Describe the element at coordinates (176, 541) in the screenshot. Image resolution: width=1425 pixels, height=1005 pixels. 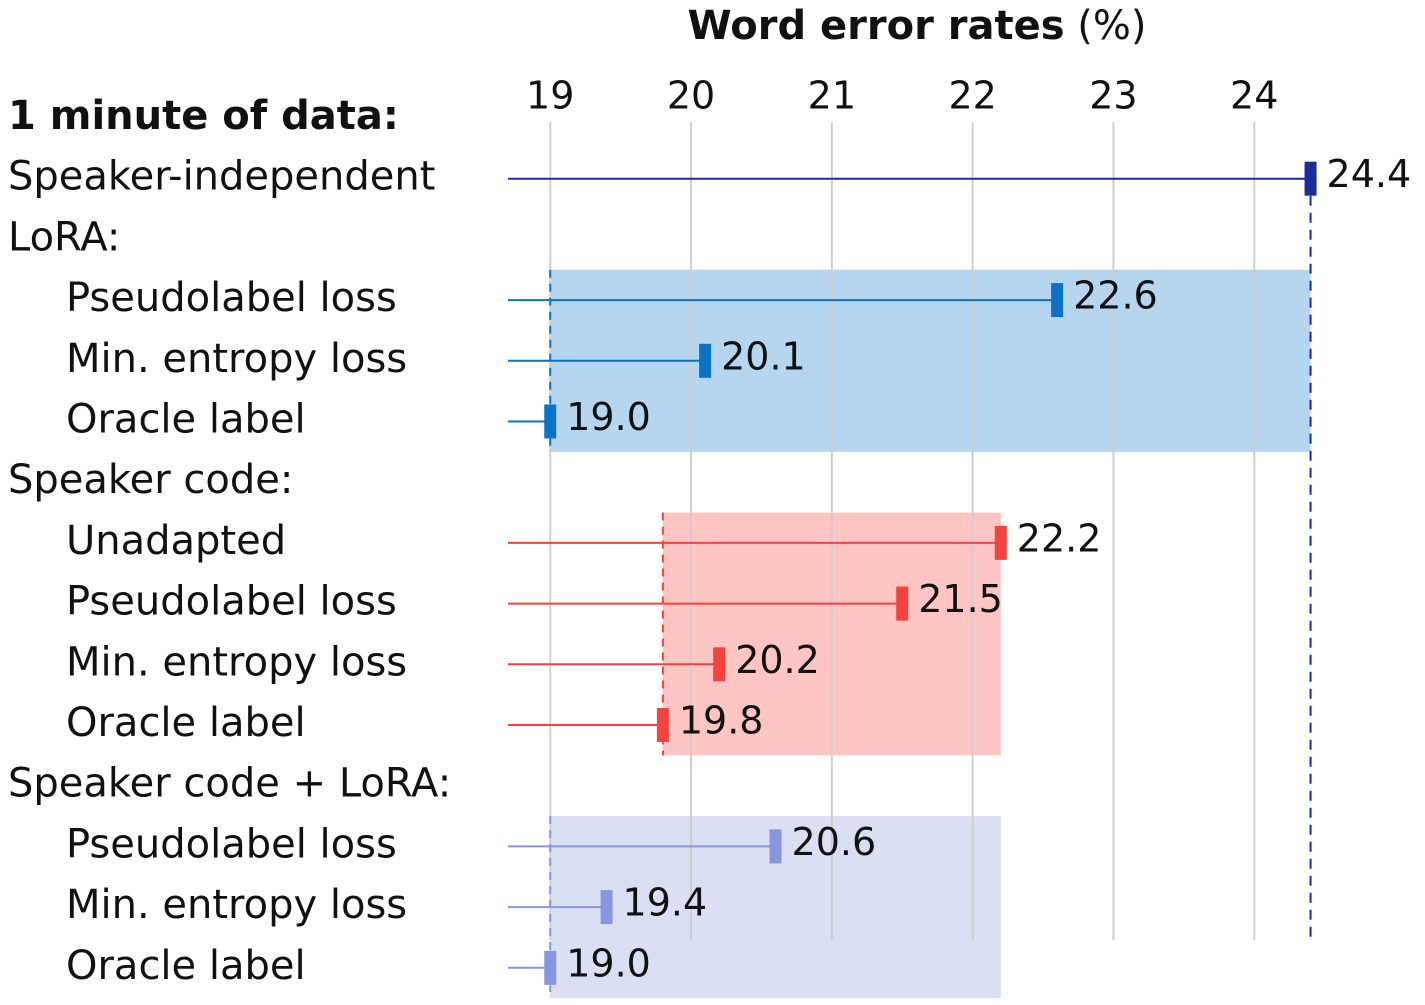
I see `row-label: Unadapted` at that location.